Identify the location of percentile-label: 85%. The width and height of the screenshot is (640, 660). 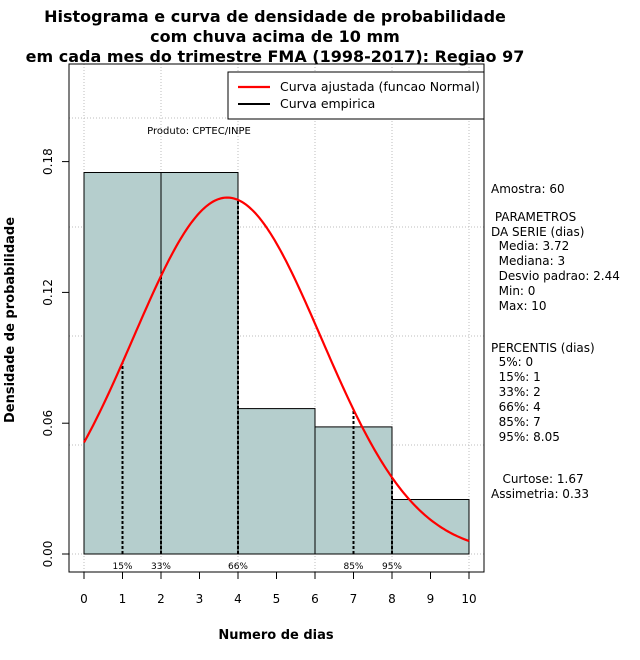
(353, 567).